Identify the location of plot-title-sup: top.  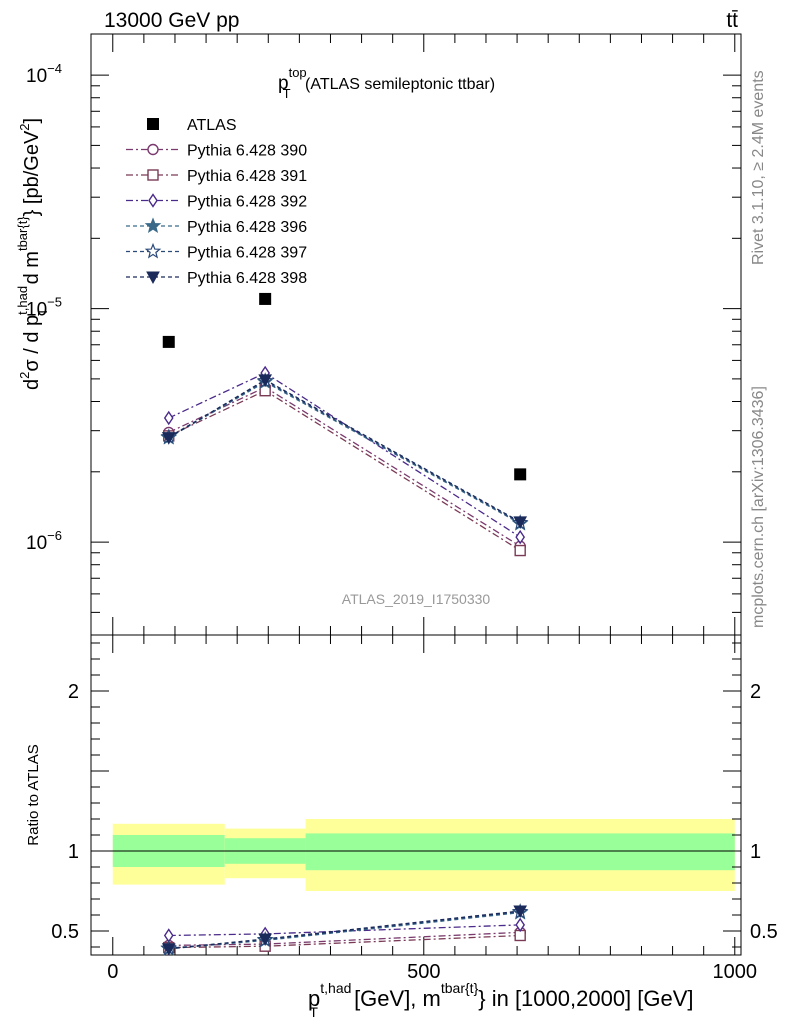
(298, 72).